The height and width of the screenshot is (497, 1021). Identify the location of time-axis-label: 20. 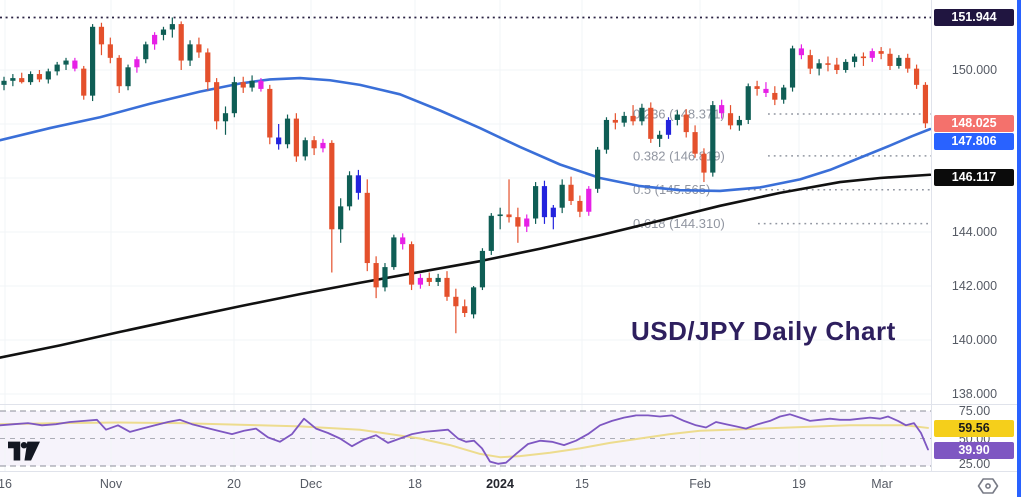
(234, 484).